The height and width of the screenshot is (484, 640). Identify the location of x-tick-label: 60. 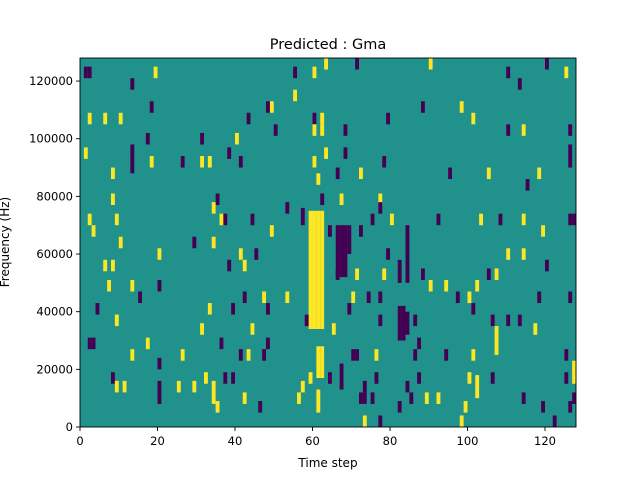
(312, 441).